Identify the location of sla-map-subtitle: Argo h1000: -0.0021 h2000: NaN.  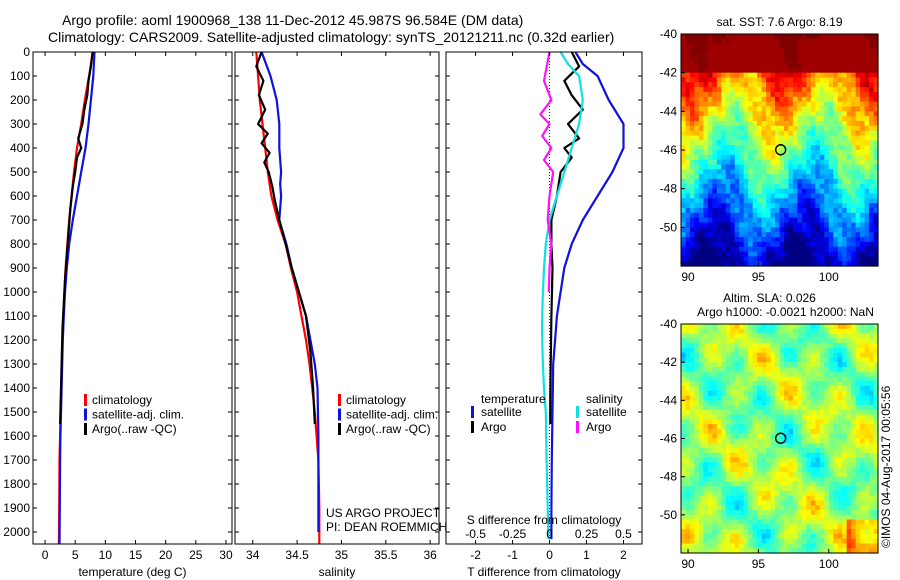
(785, 312).